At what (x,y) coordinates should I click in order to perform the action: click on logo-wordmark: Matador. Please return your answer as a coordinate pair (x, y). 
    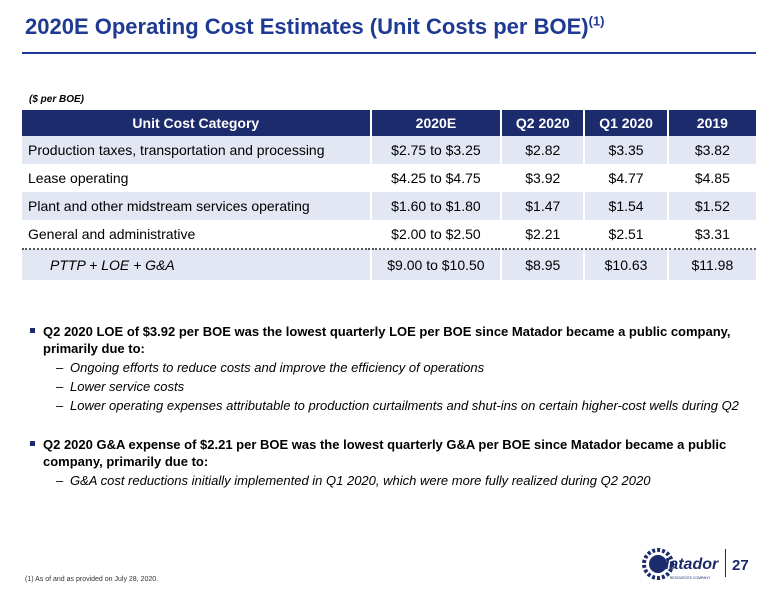
    Looking at the image, I should click on (687, 564).